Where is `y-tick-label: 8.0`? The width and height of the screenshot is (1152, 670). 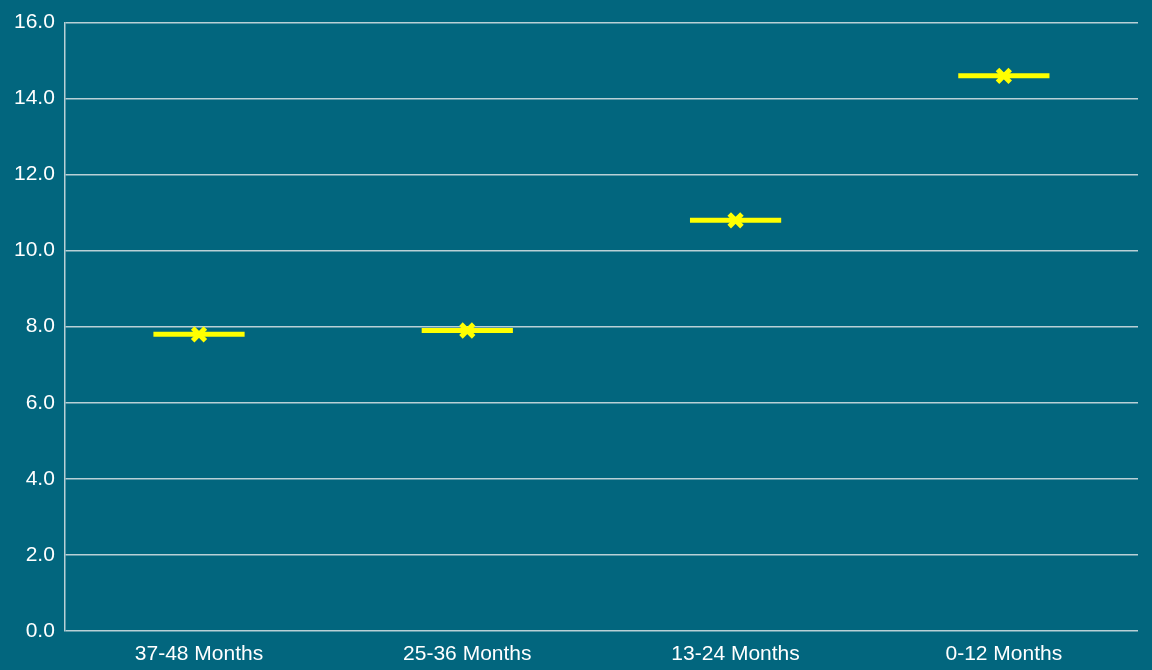
y-tick-label: 8.0 is located at coordinates (40, 325).